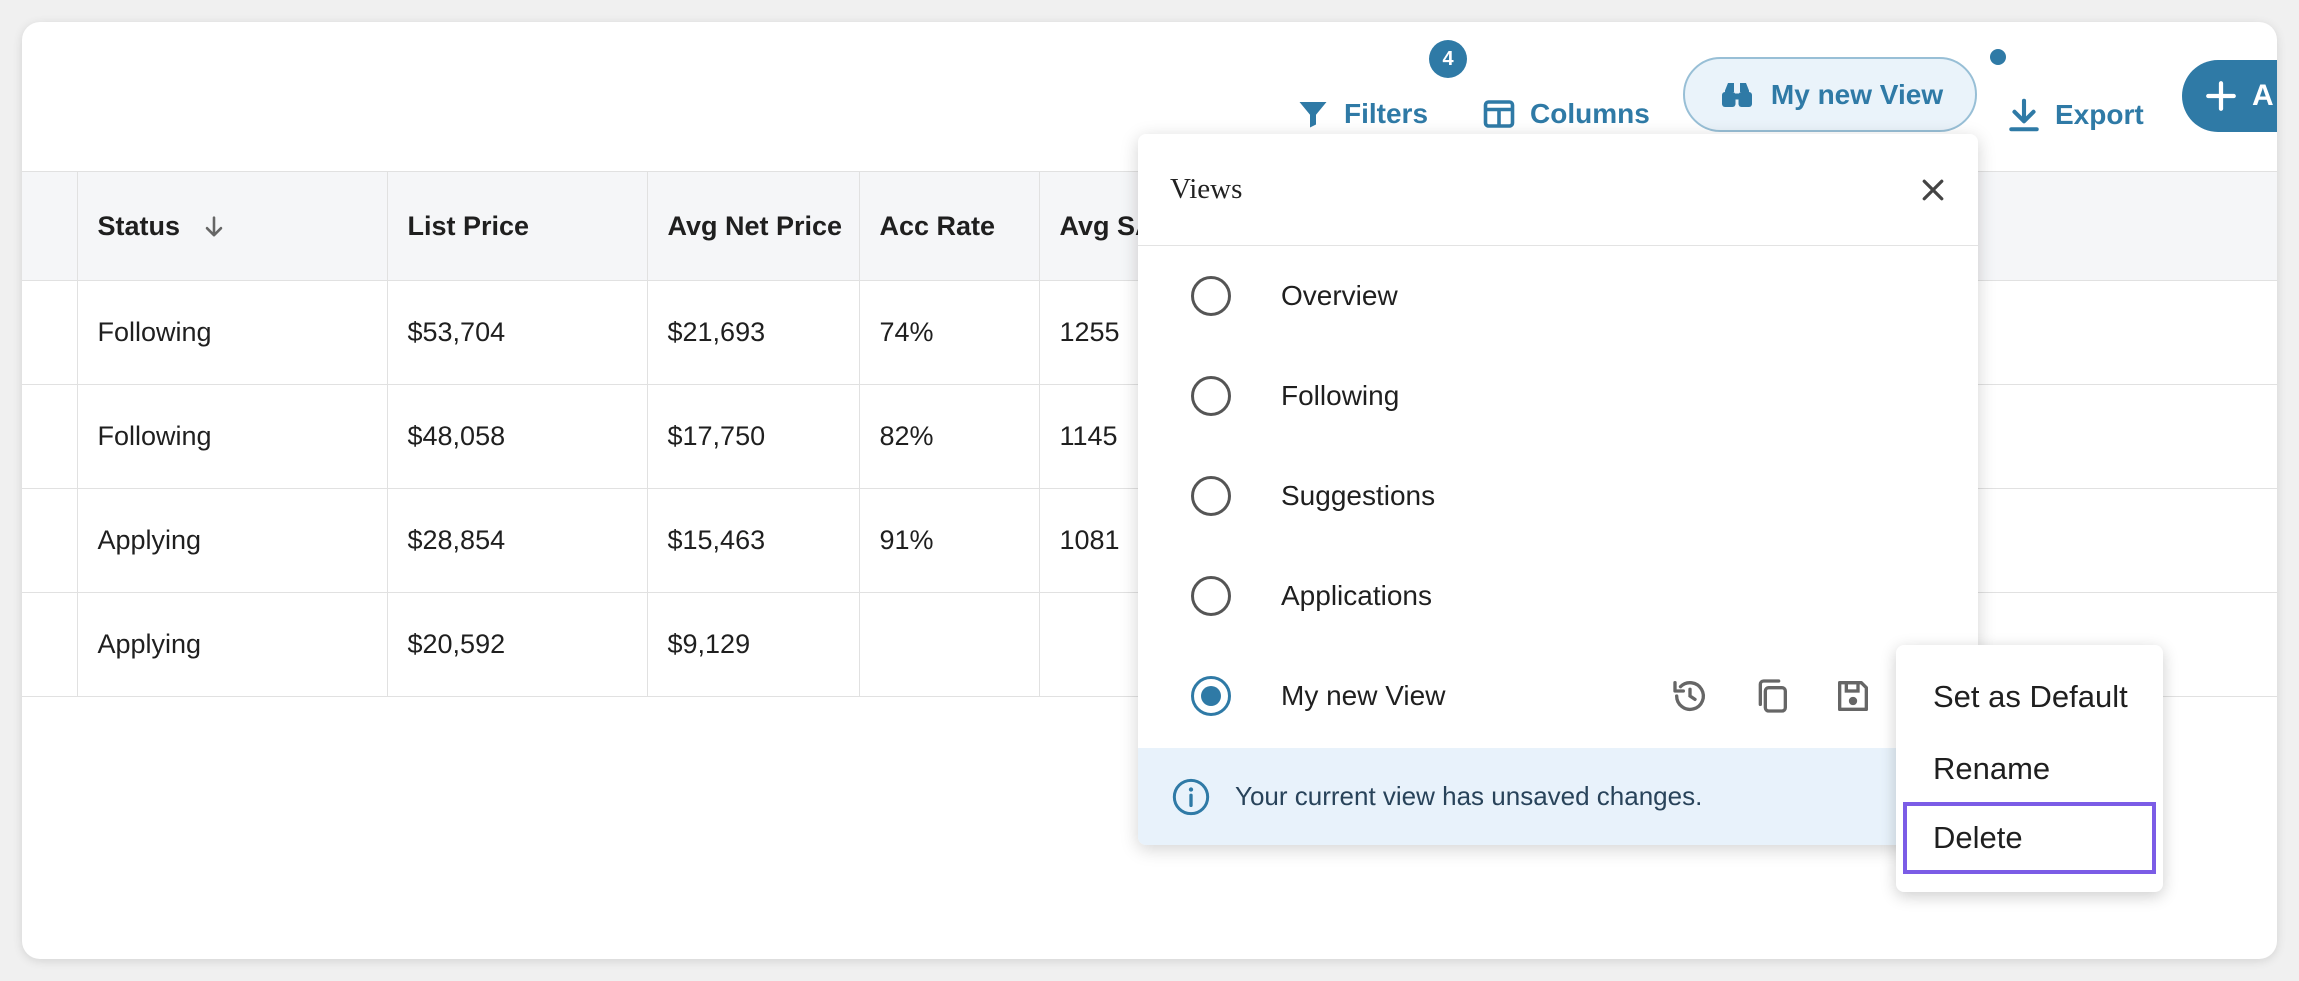 The height and width of the screenshot is (981, 2299). Describe the element at coordinates (753, 436) in the screenshot. I see `cell-avg-net-price: $17,750` at that location.